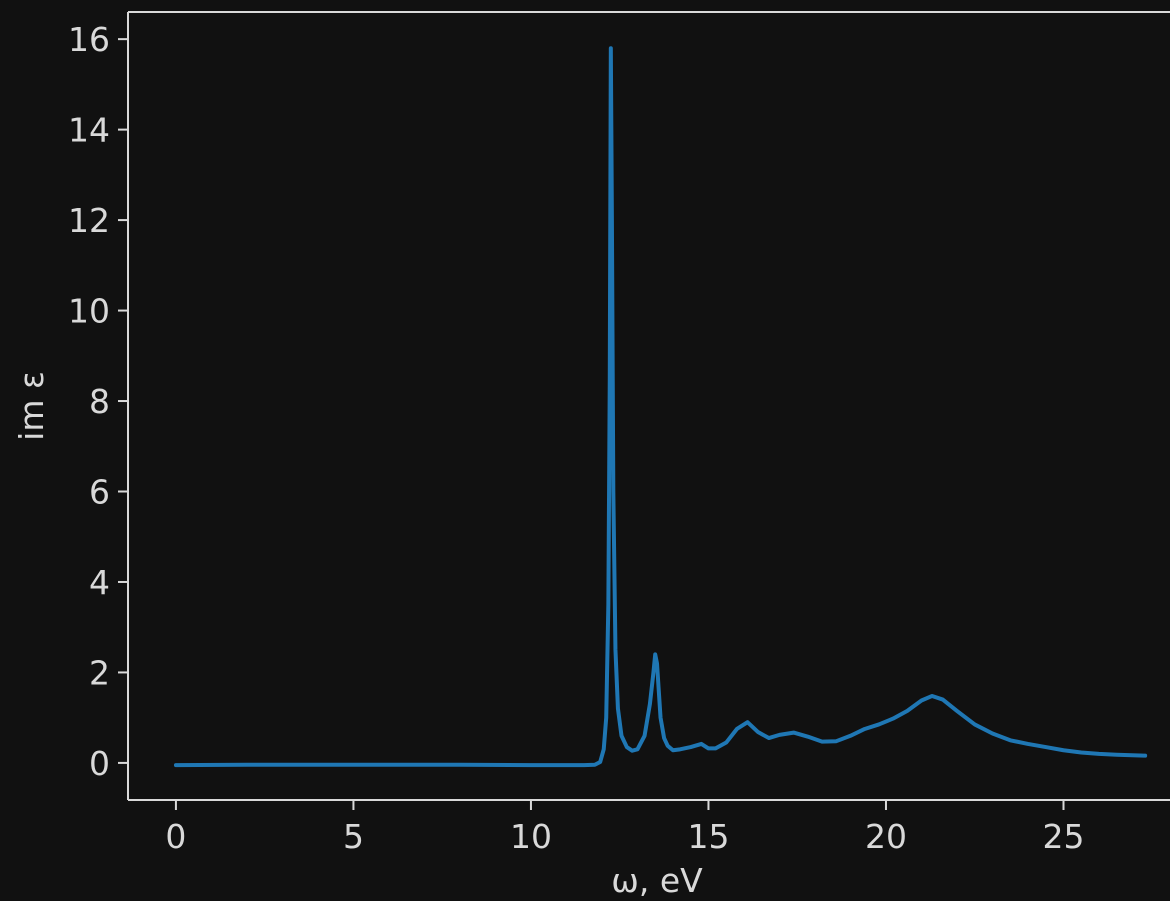 This screenshot has height=901, width=1170. Describe the element at coordinates (99, 672) in the screenshot. I see `y-tick-label: 2` at that location.